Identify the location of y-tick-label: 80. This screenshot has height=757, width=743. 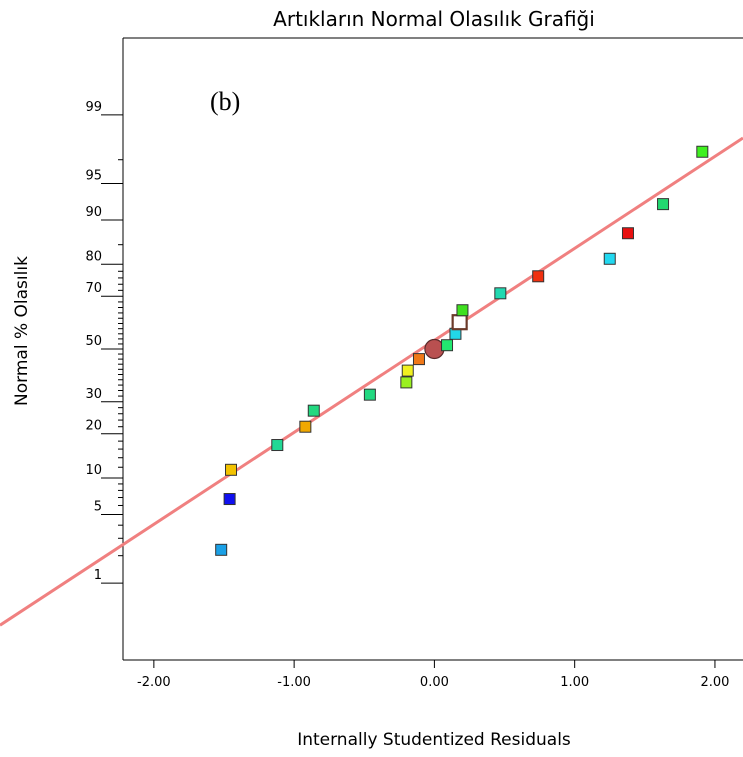
(93, 256).